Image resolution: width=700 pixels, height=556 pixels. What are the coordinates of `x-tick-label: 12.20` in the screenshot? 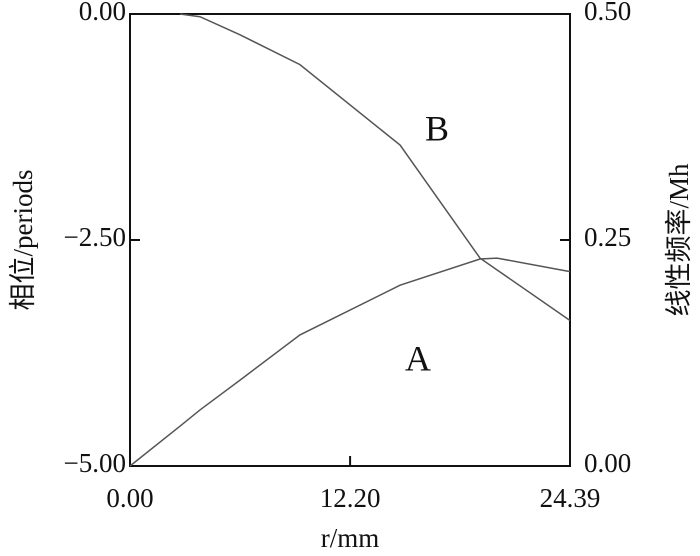 It's located at (350, 498).